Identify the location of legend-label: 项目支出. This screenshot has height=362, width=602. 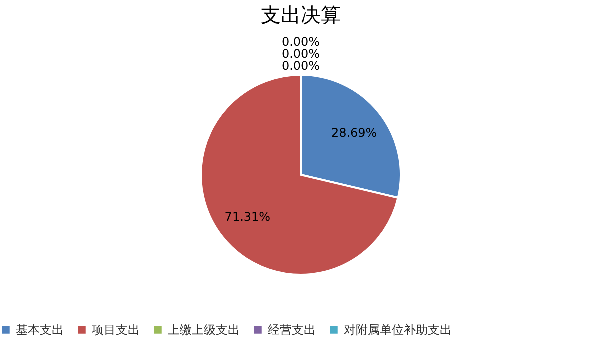
(116, 330).